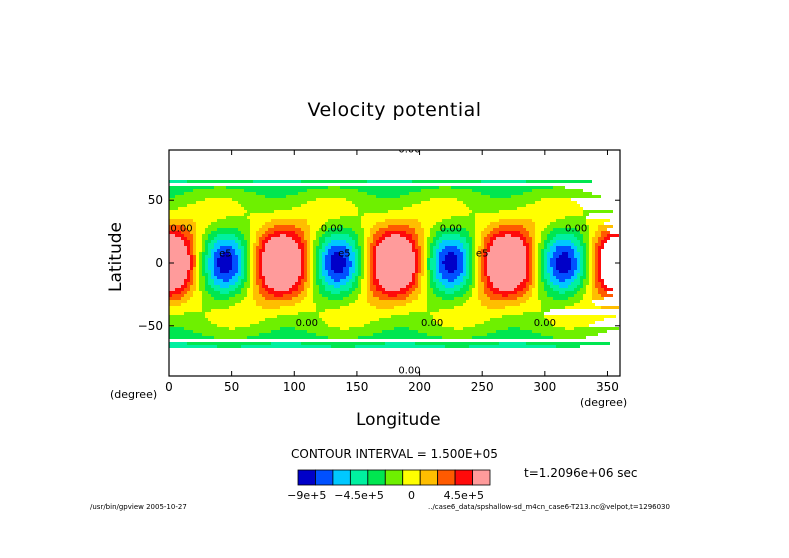  What do you see at coordinates (482, 254) in the screenshot?
I see `contour-label: e5` at bounding box center [482, 254].